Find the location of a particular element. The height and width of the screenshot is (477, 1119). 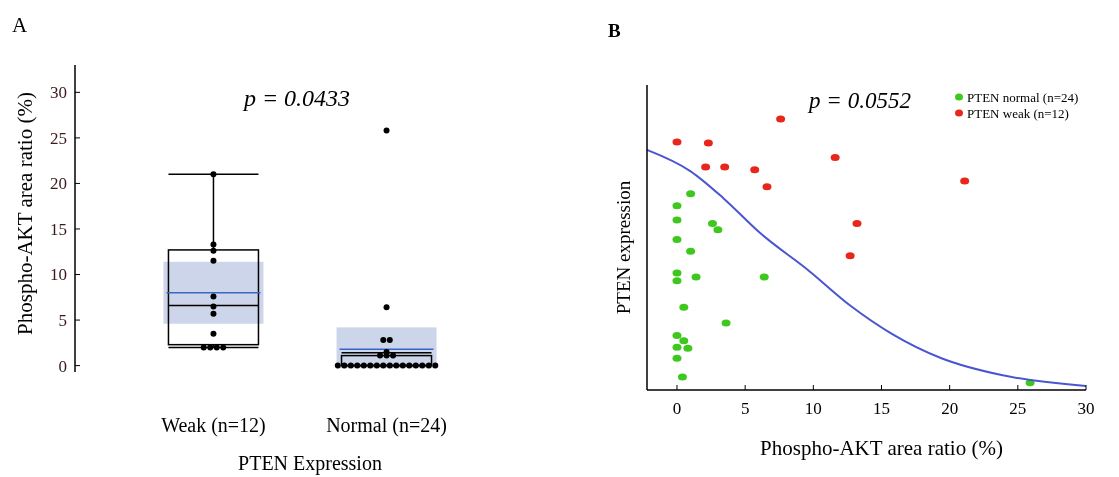

x-tick-label: 15 is located at coordinates (881, 408).